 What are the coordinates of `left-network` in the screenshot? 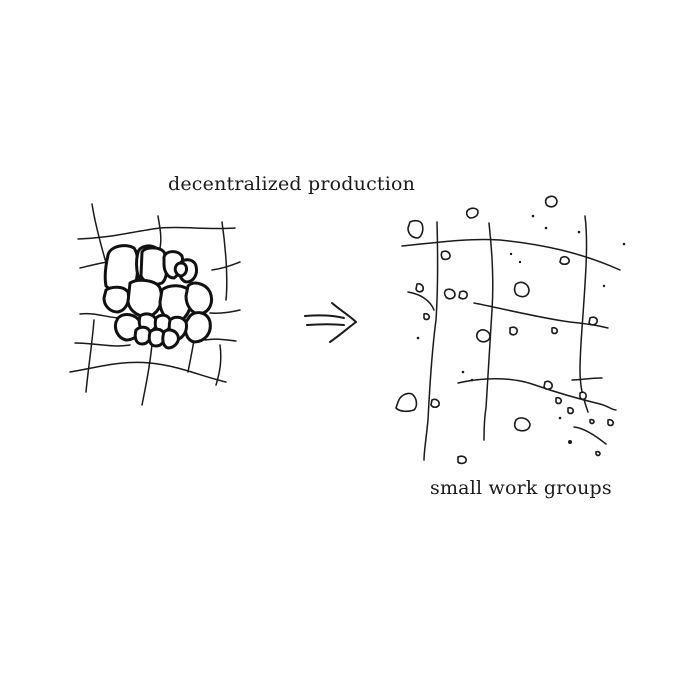 It's located at (155, 304).